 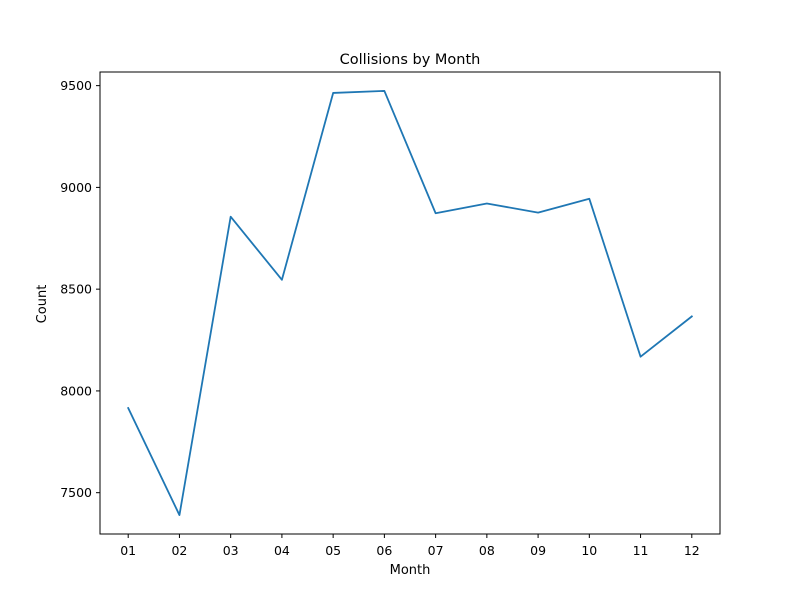 I want to click on y-tick-label: 9500, so click(x=76, y=85).